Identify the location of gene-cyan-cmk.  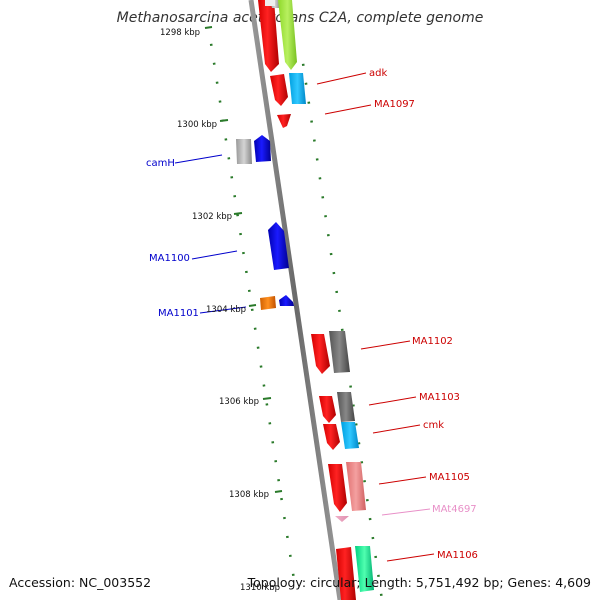
(350, 435).